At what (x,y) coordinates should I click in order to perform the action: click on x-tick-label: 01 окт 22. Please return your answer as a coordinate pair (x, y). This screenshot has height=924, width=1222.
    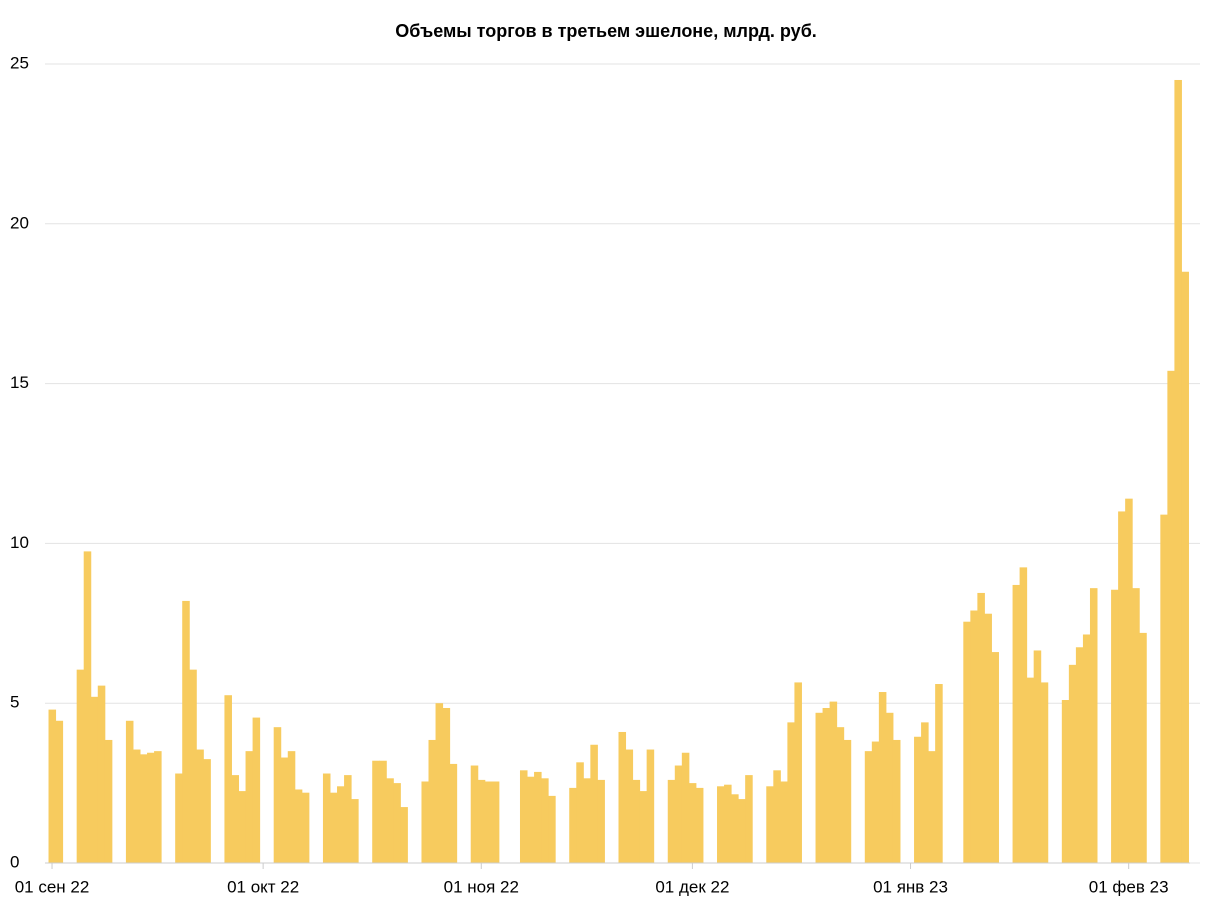
    Looking at the image, I should click on (263, 886).